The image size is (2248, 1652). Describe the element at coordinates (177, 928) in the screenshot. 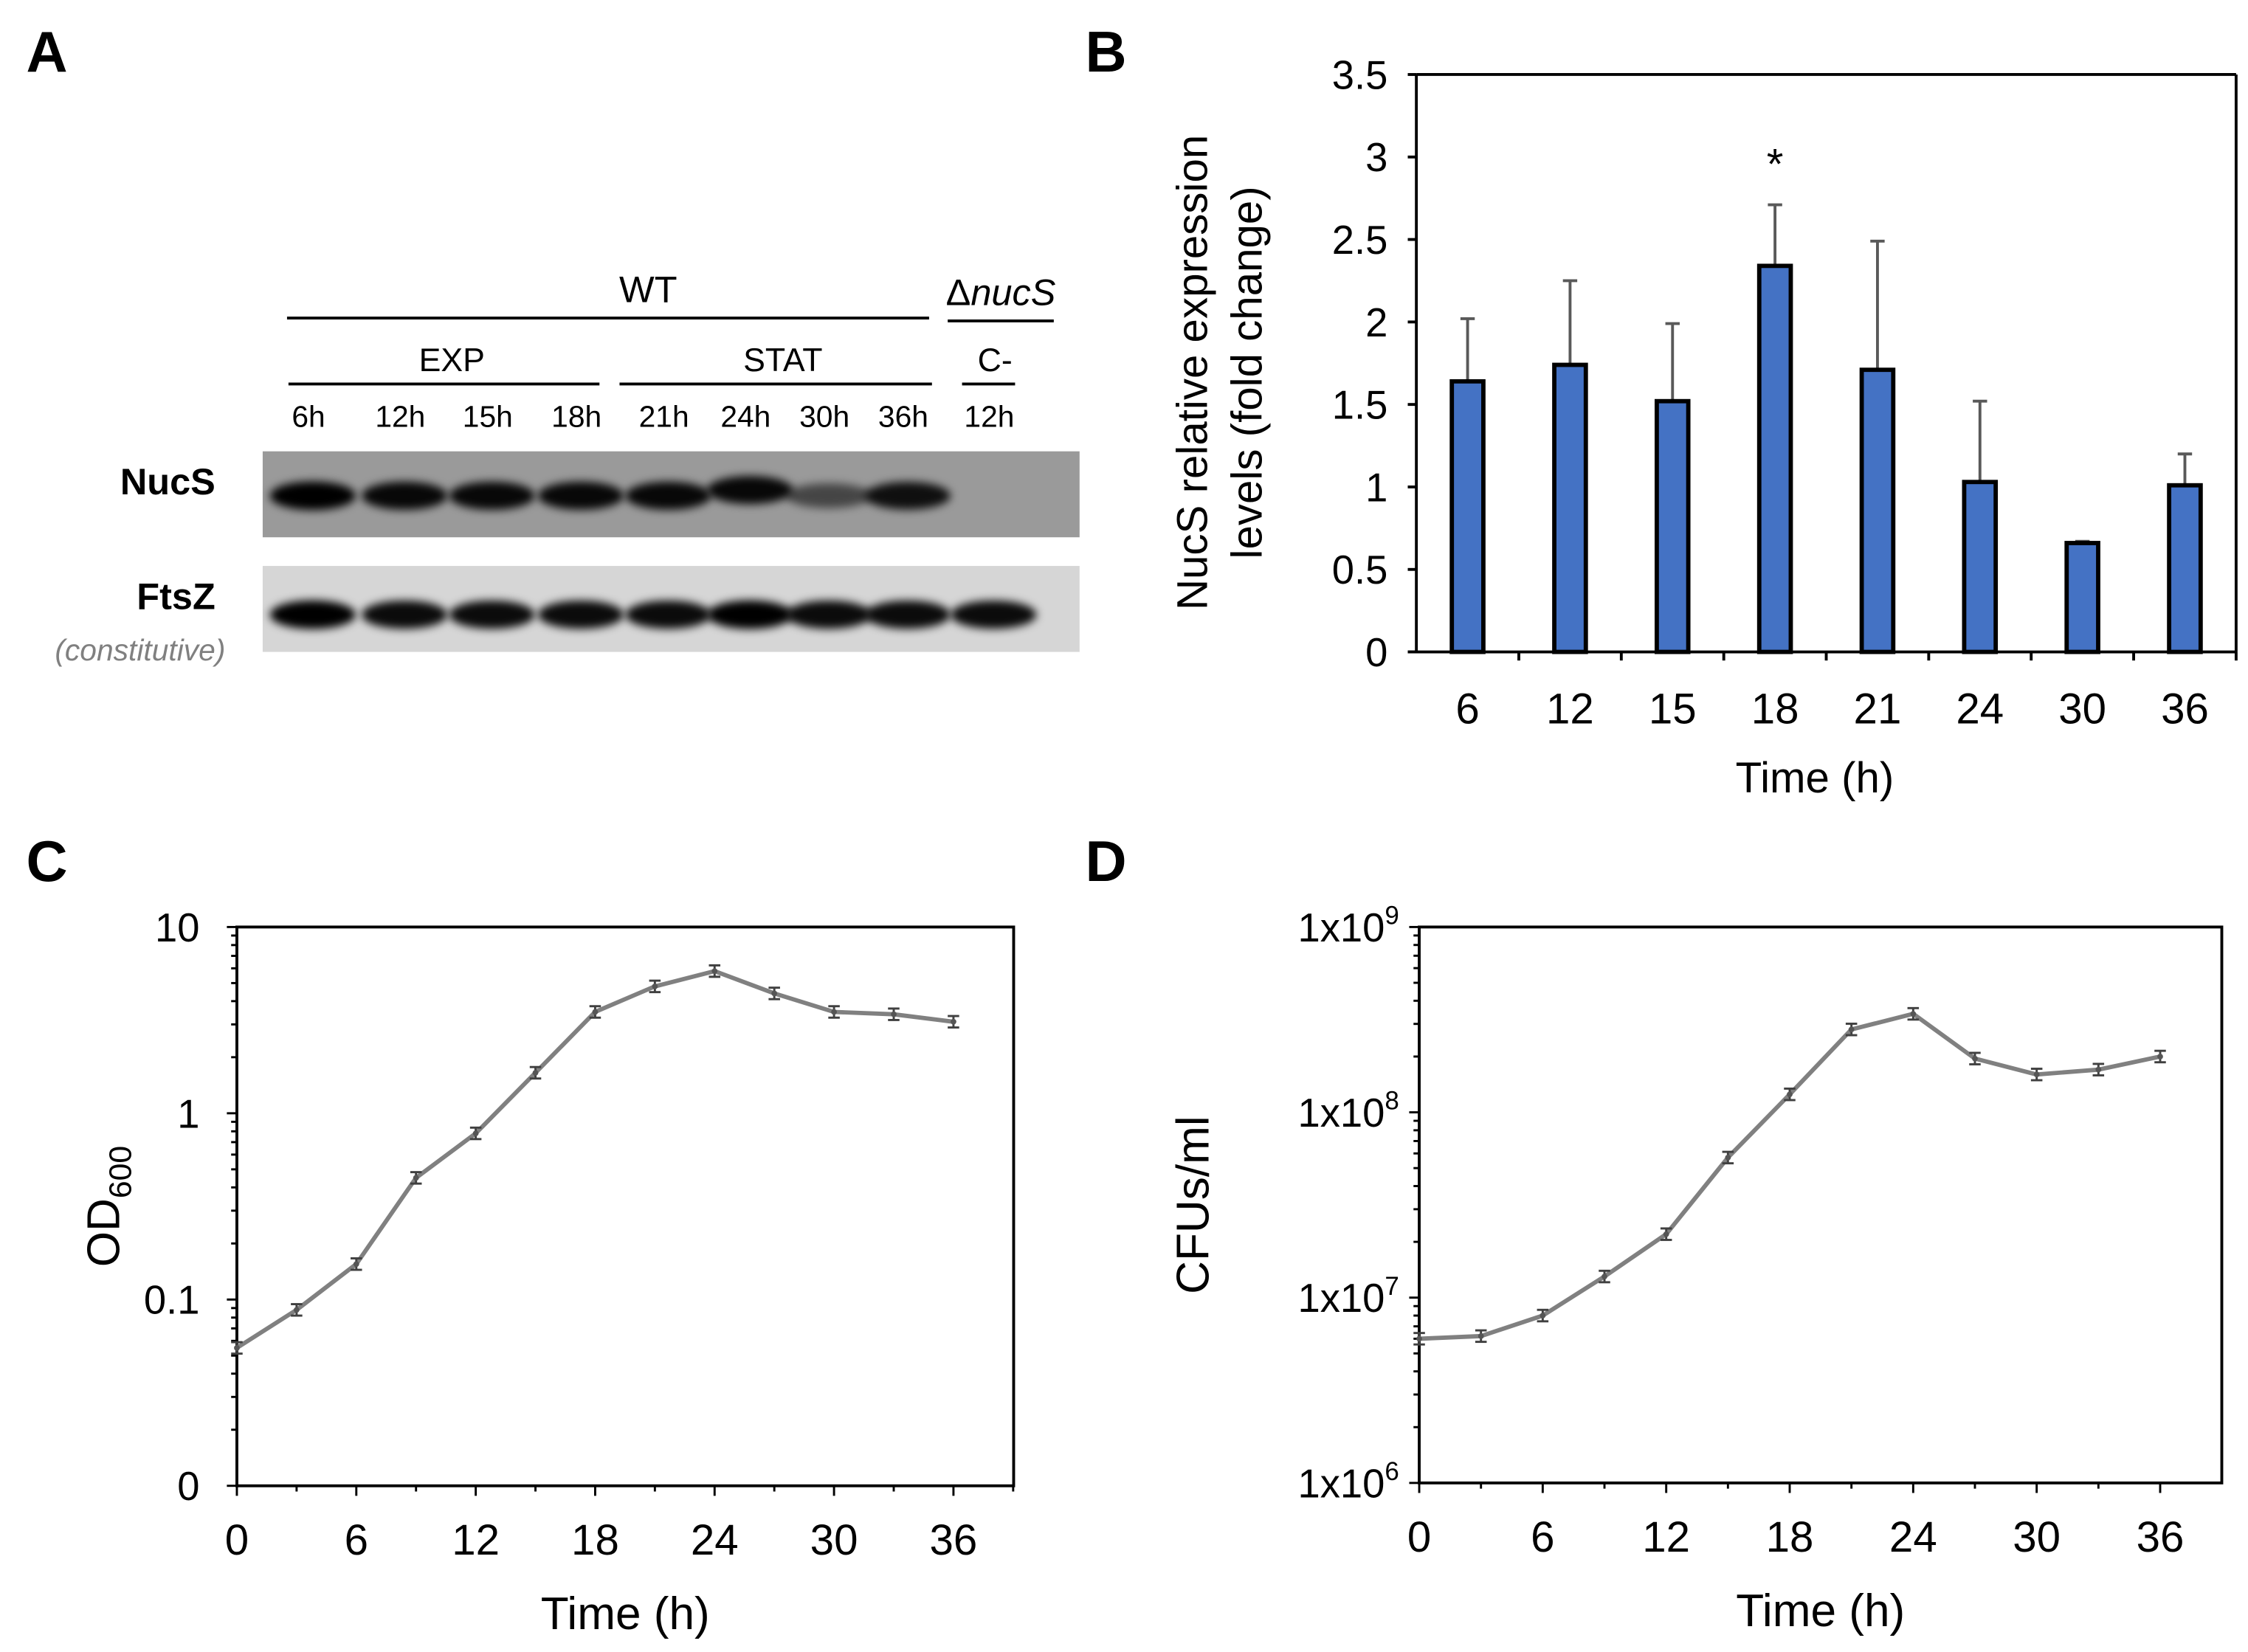

I see `y-tick-label: 10` at that location.